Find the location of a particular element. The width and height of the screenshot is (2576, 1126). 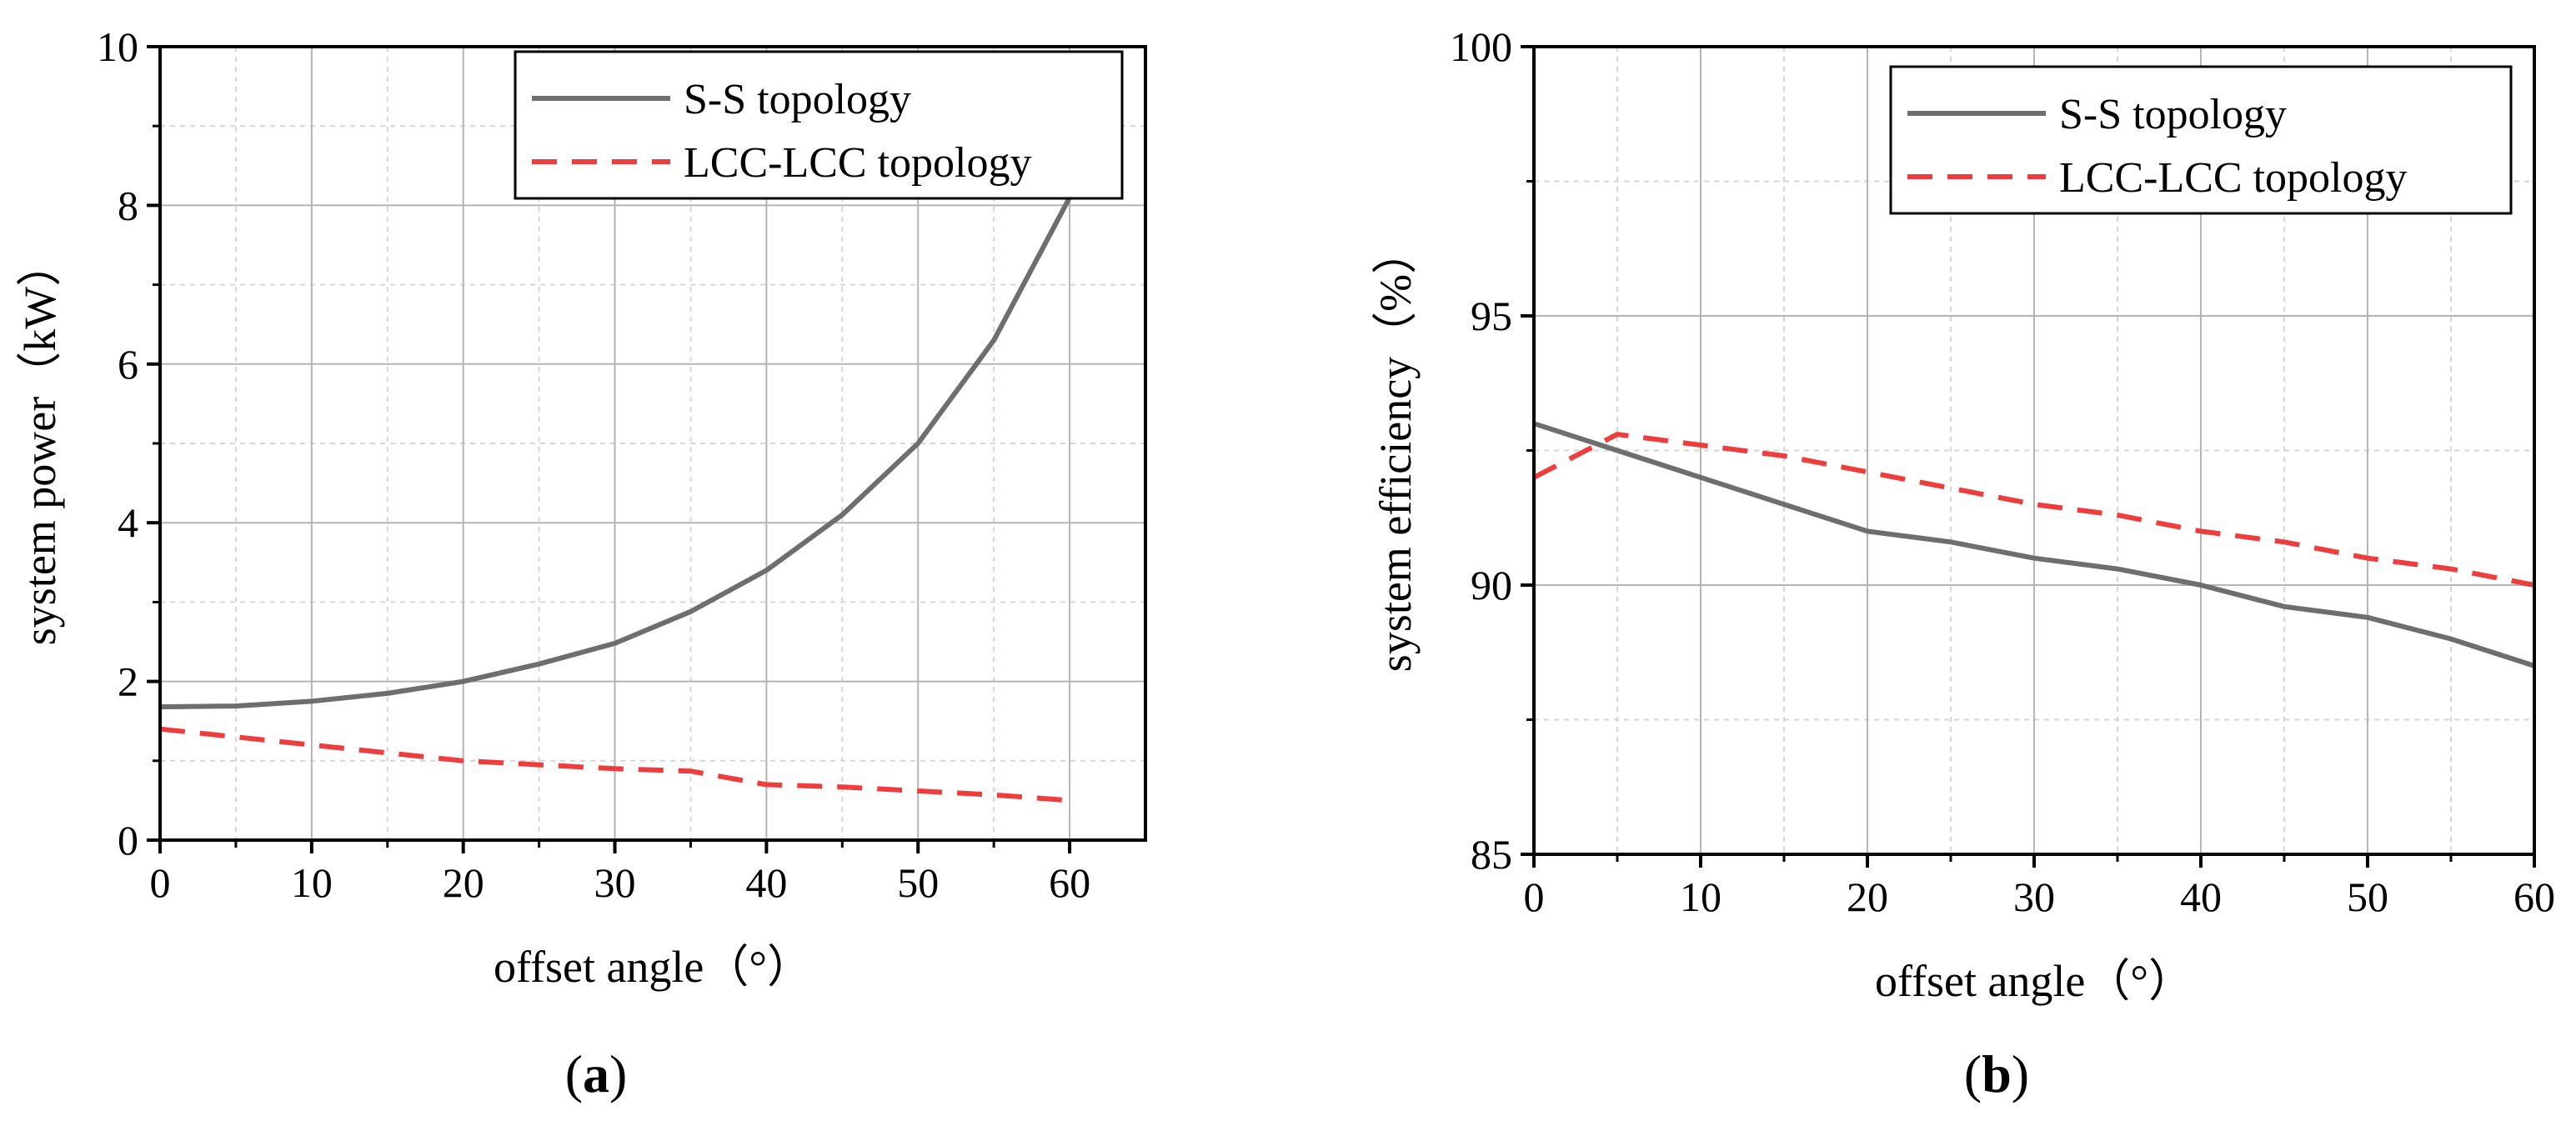

y-tick-label: 100 is located at coordinates (1481, 46).